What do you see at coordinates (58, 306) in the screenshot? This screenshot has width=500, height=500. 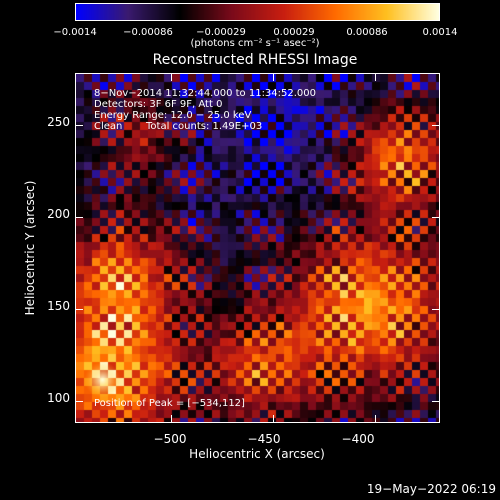 I see `y-tick-label: 150` at bounding box center [58, 306].